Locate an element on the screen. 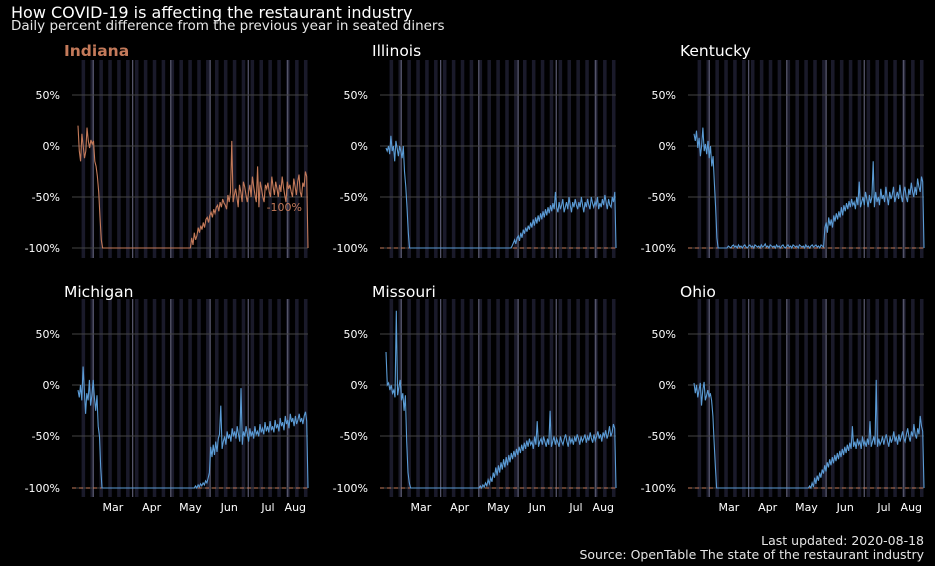 This screenshot has height=566, width=935. panel-label: Indiana is located at coordinates (96, 51).